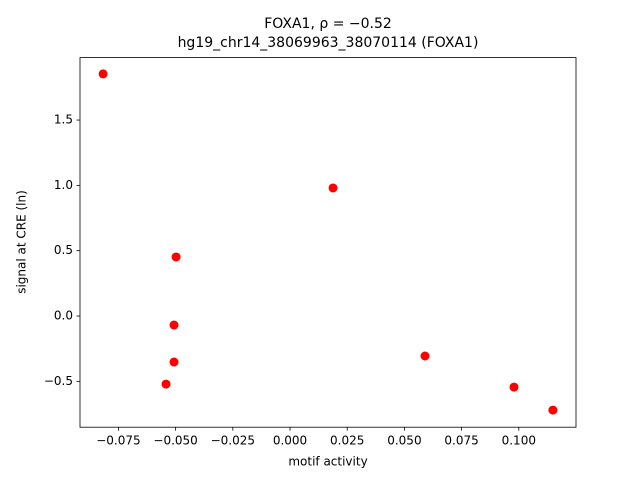 This screenshot has width=640, height=480. I want to click on x-tick-label: 0.075, so click(461, 441).